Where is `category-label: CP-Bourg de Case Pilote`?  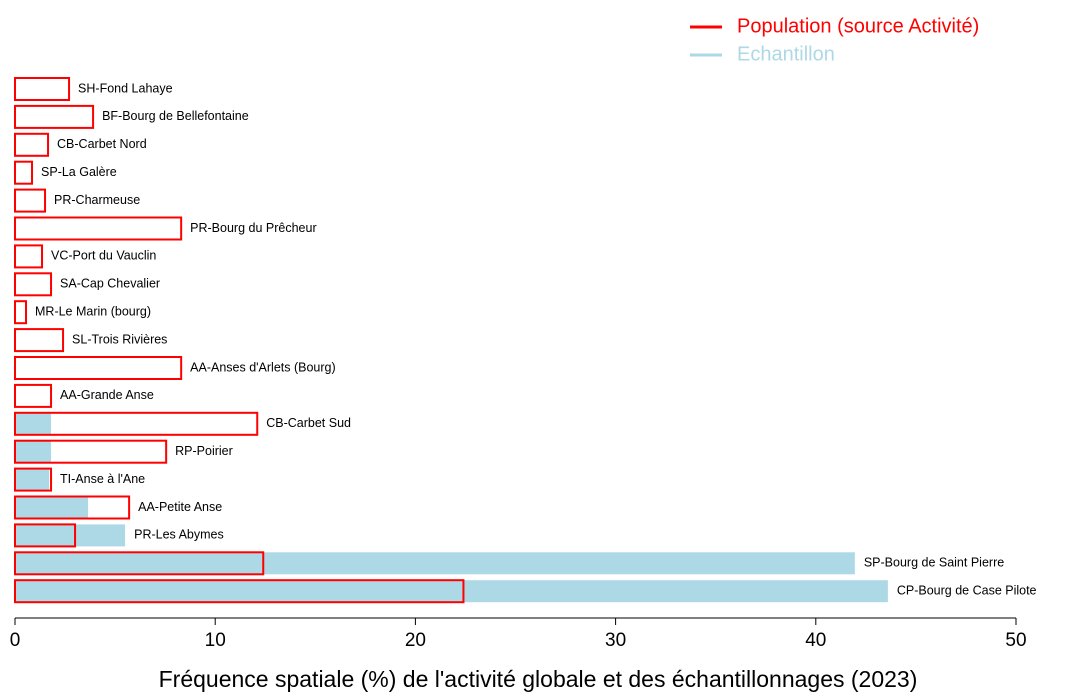
category-label: CP-Bourg de Case Pilote is located at coordinates (967, 590).